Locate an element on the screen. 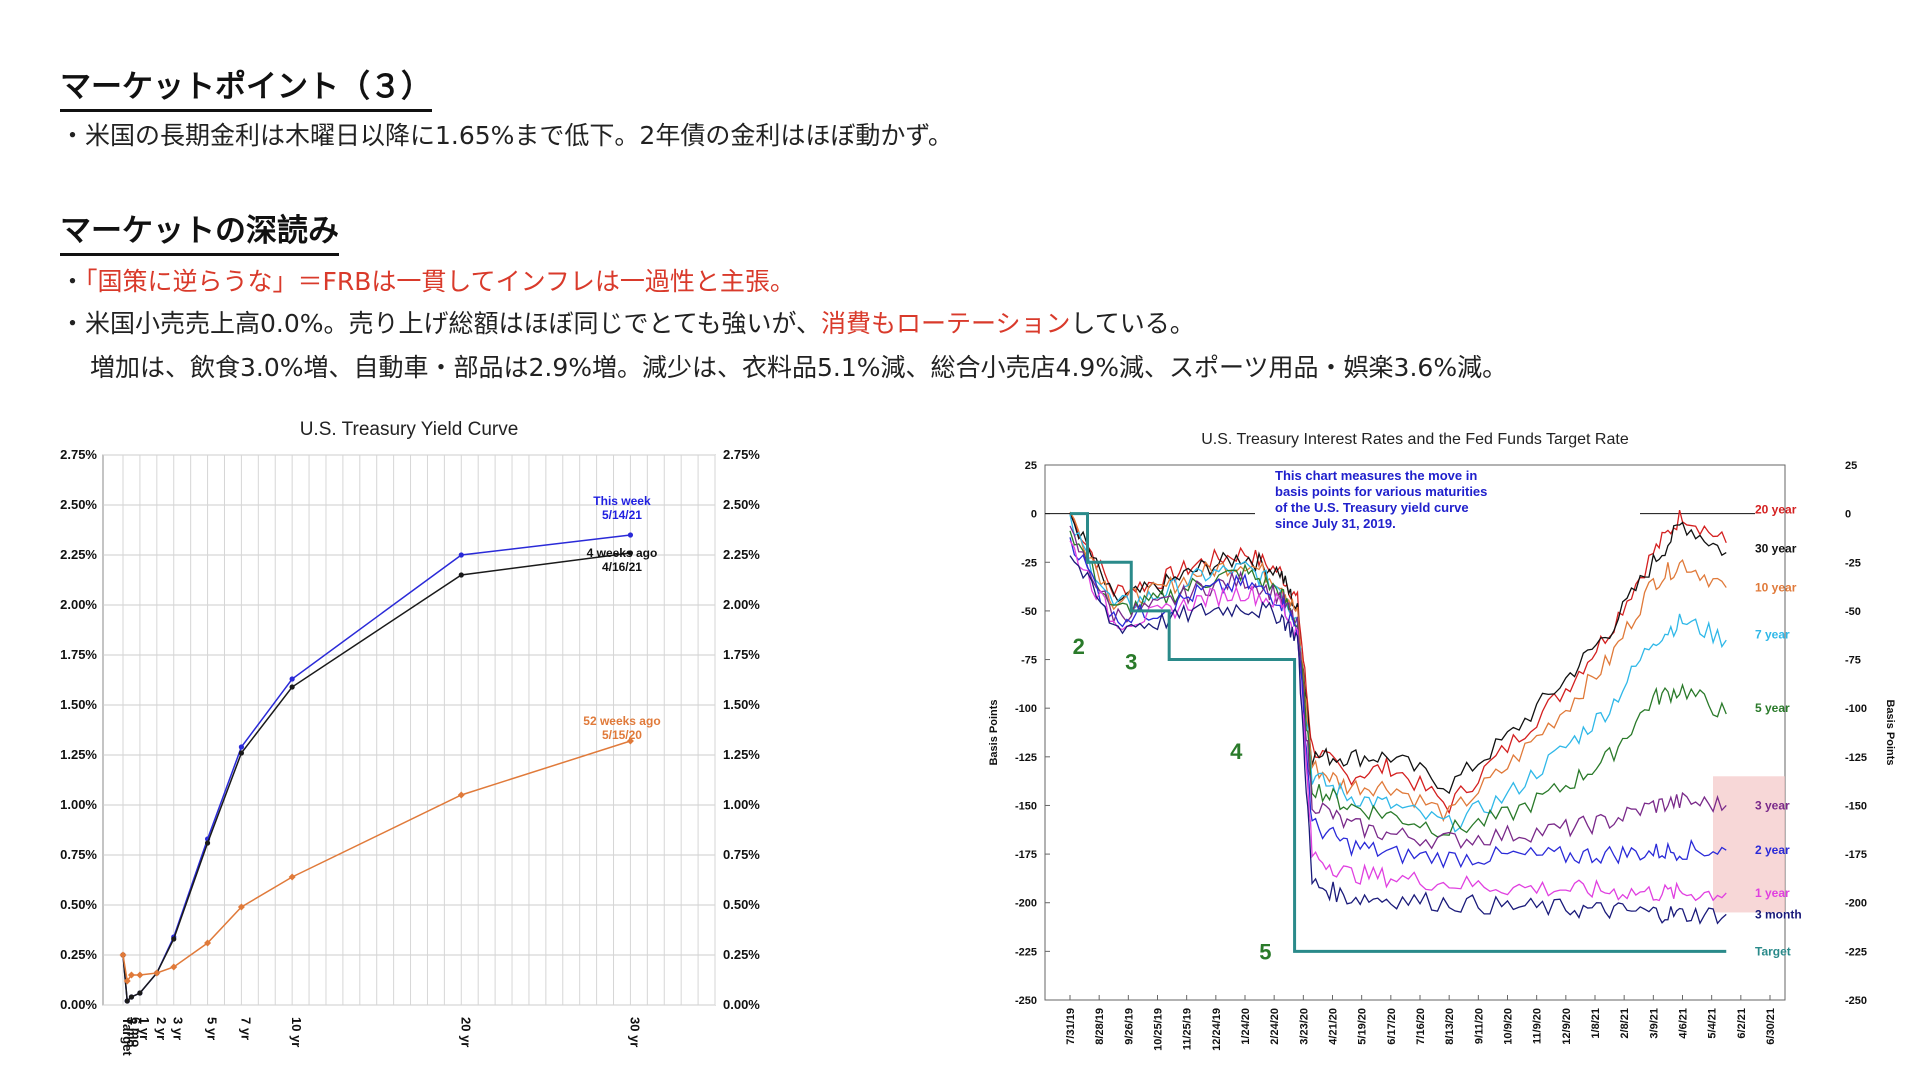 This screenshot has width=1920, height=1080. annotation-number: 4 is located at coordinates (1236, 751).